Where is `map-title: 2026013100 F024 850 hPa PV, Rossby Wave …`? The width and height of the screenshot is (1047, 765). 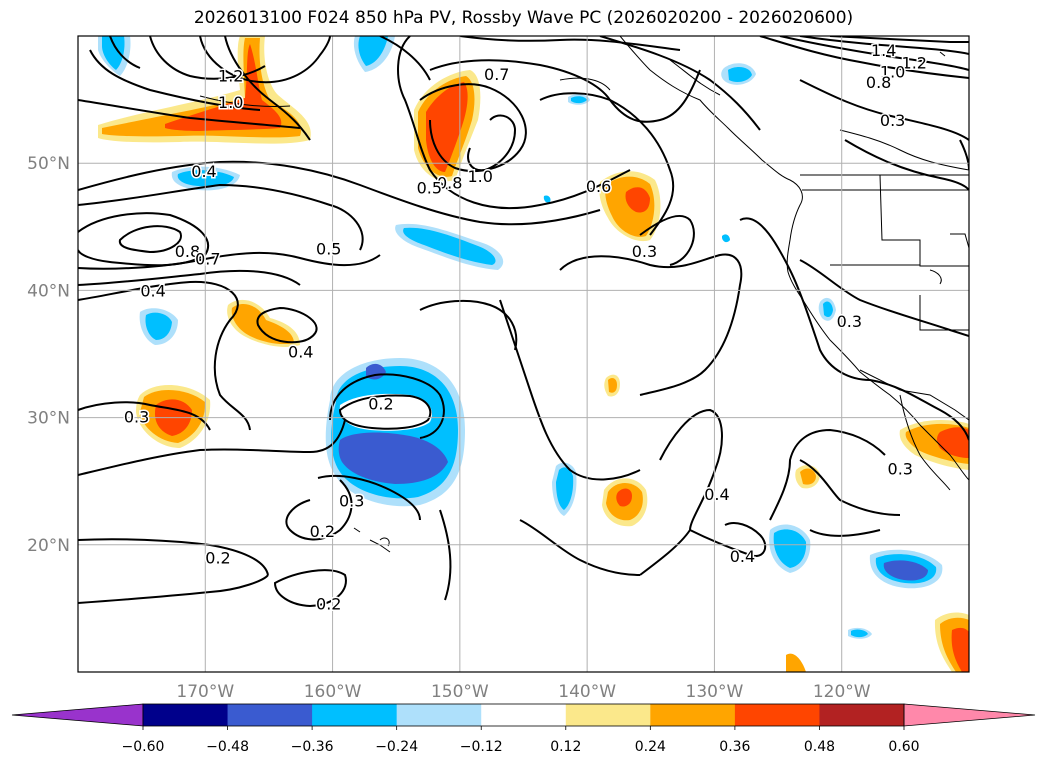 map-title: 2026013100 F024 850 hPa PV, Rossby Wave … is located at coordinates (523, 18).